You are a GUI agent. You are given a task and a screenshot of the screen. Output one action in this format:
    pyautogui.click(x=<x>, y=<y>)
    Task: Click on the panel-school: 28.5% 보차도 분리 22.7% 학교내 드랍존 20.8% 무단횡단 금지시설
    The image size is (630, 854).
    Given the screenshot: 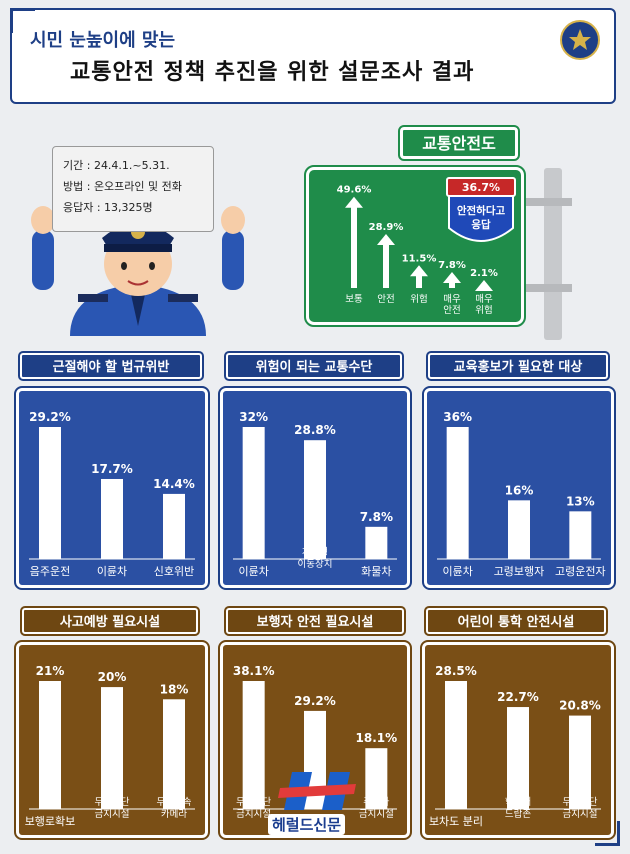 What is the action you would take?
    pyautogui.click(x=518, y=740)
    